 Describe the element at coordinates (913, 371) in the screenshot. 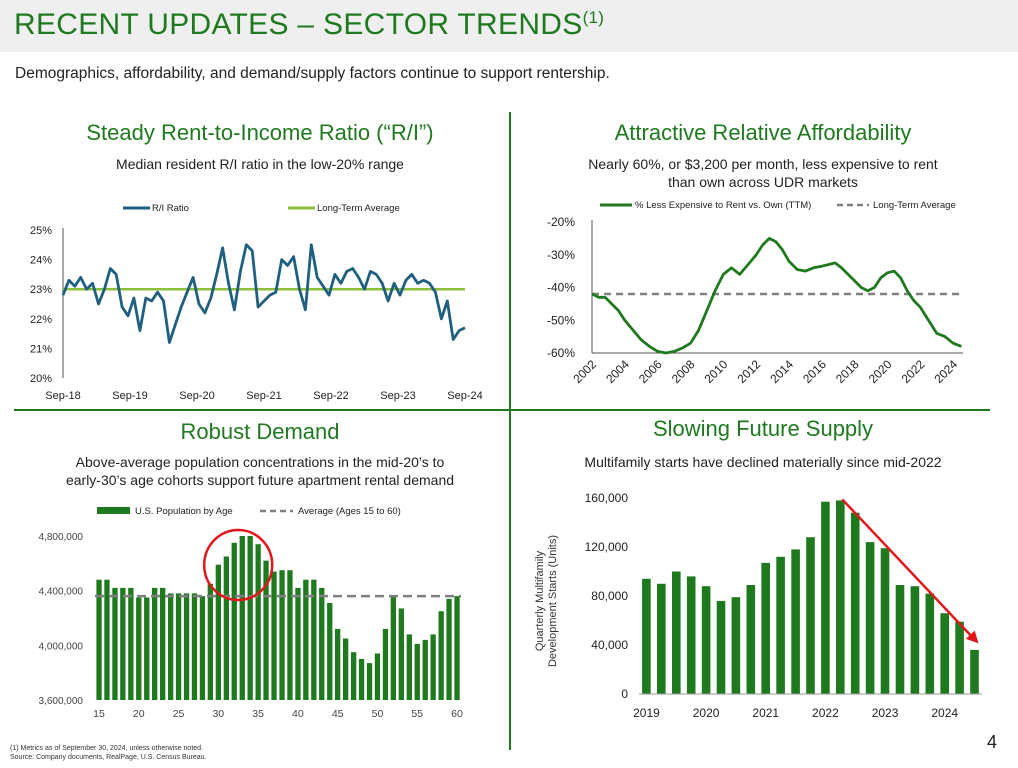

I see `x-tick-label: 2022` at that location.